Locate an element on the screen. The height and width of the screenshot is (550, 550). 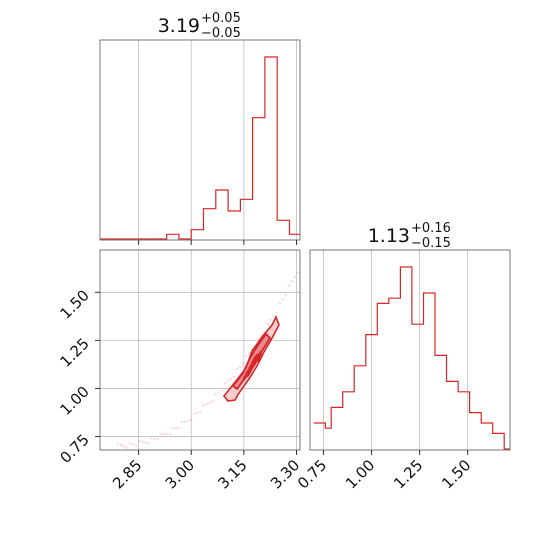
joint-contour-panel is located at coordinates (198, 352).